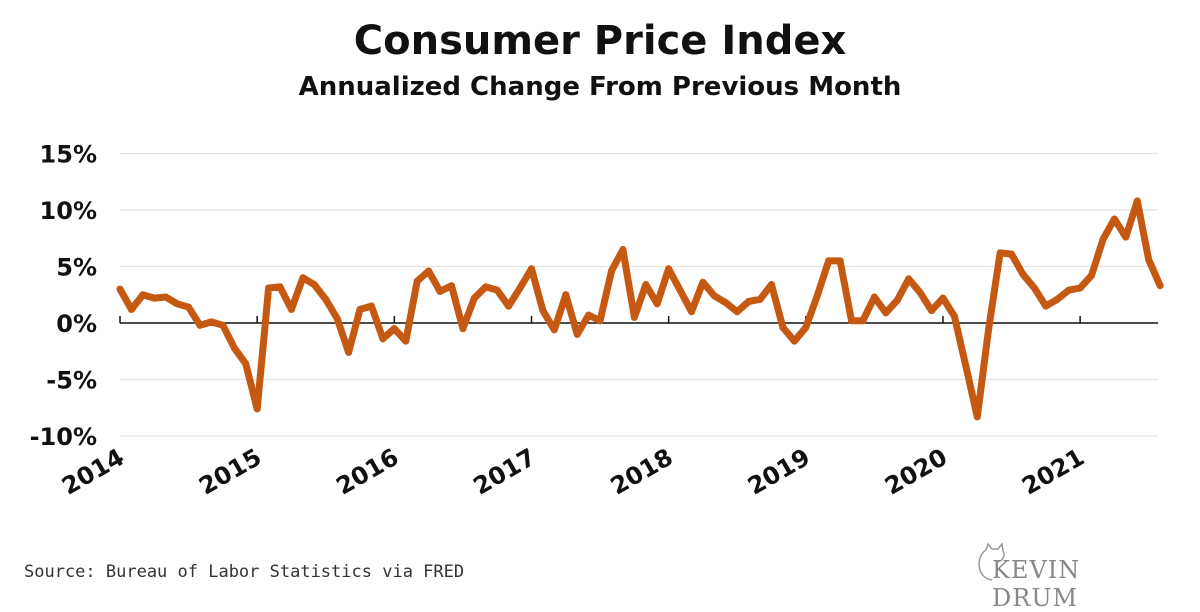 The image size is (1200, 612). Describe the element at coordinates (76, 324) in the screenshot. I see `y-tick-label: 0%` at that location.